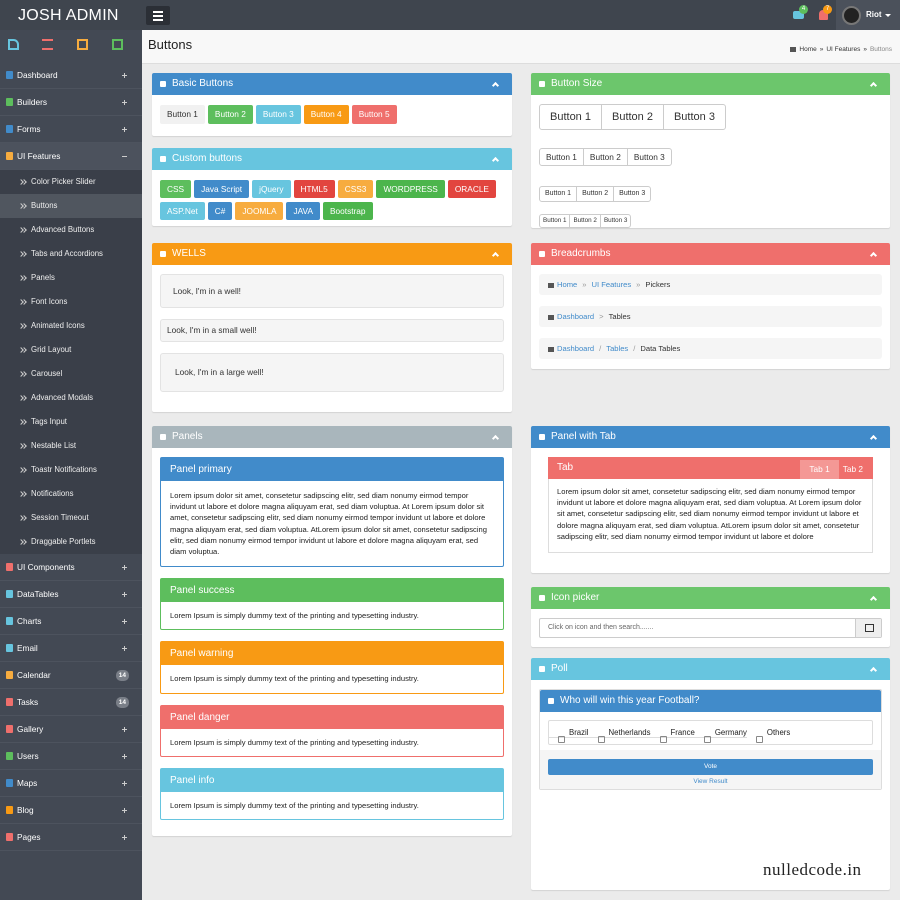 The image size is (900, 900). What do you see at coordinates (71, 129) in the screenshot?
I see `sidebar-item: Forms` at bounding box center [71, 129].